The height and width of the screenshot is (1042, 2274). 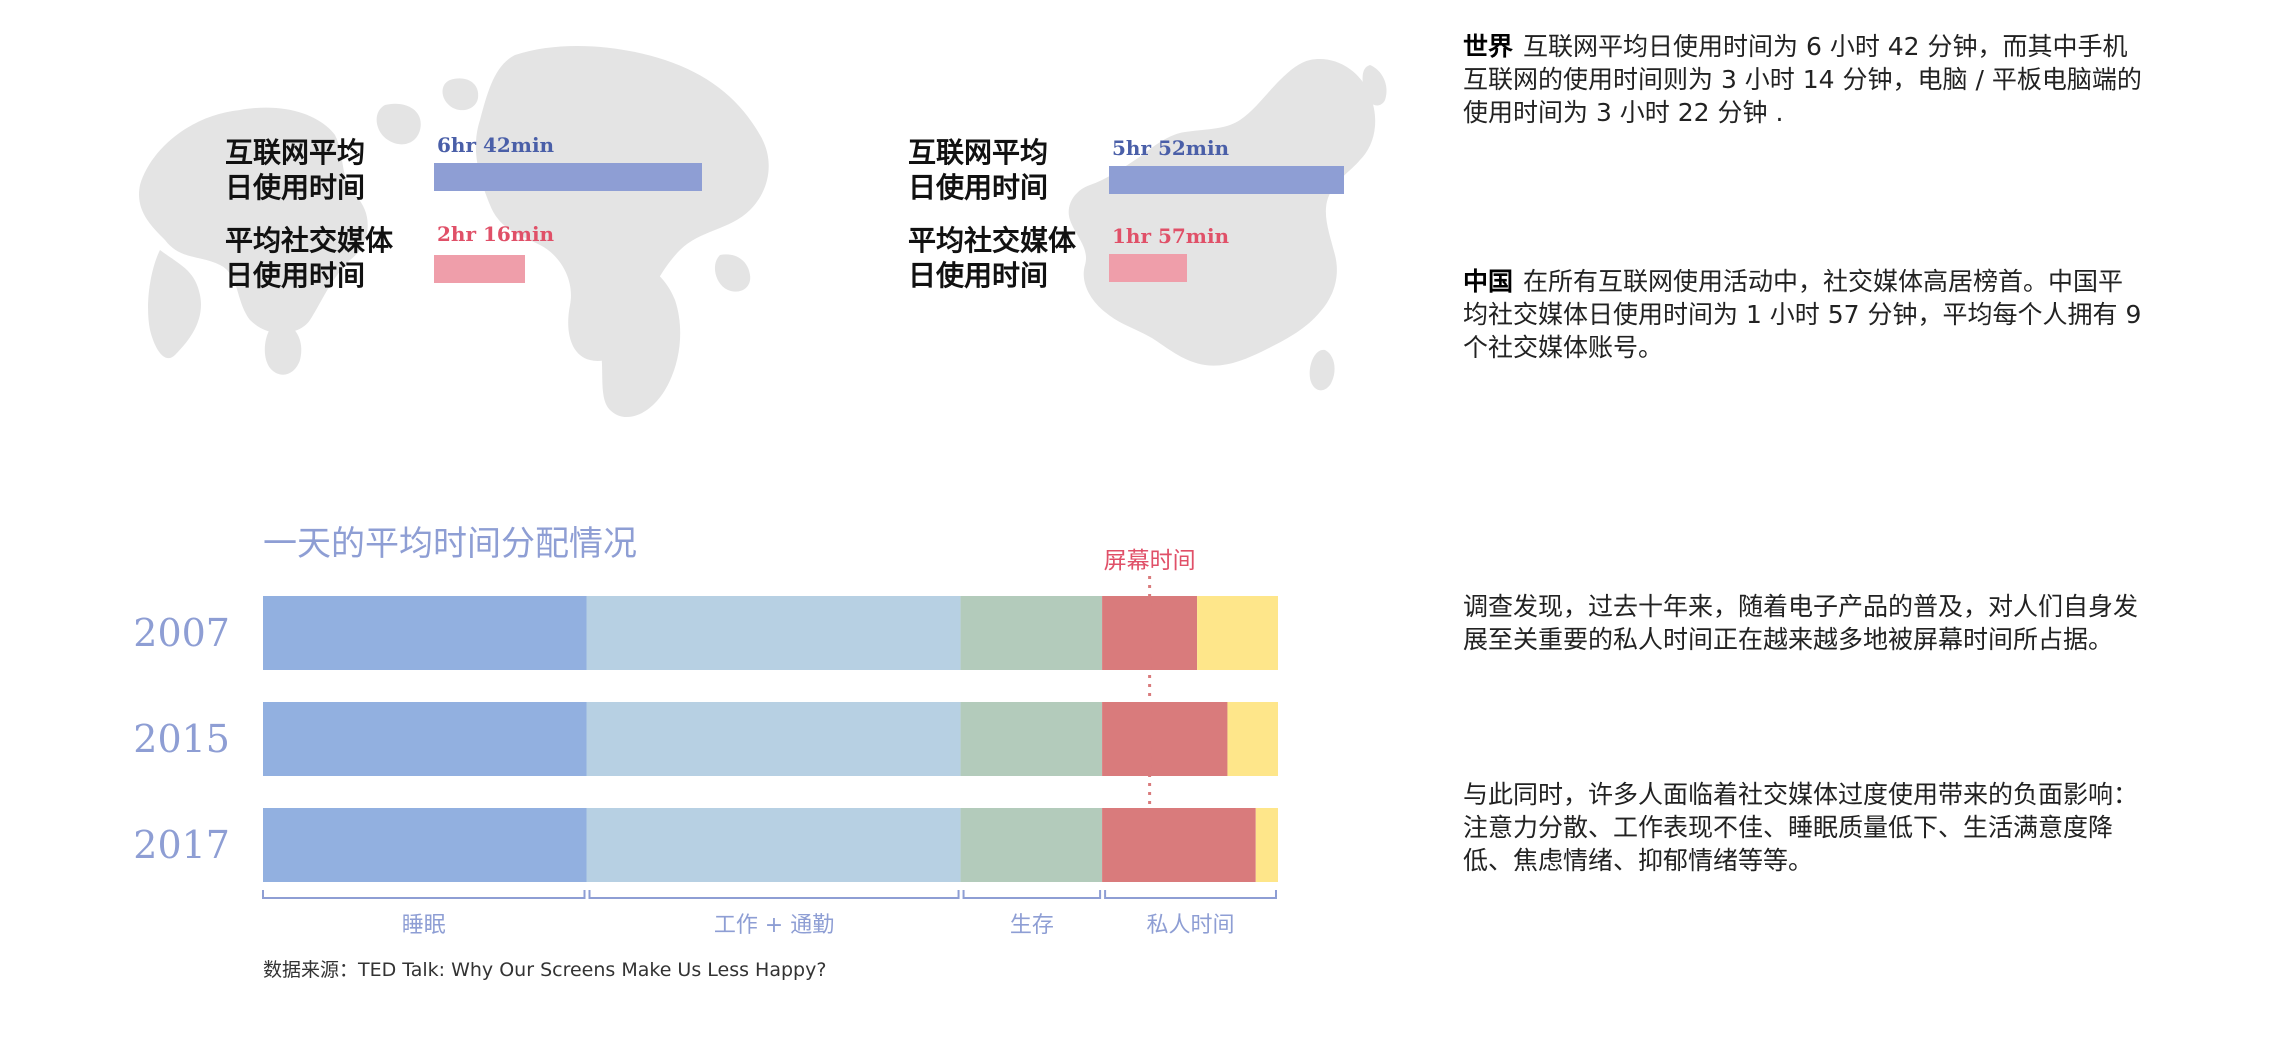 I want to click on bar-segment-survival-2017, so click(x=1031, y=845).